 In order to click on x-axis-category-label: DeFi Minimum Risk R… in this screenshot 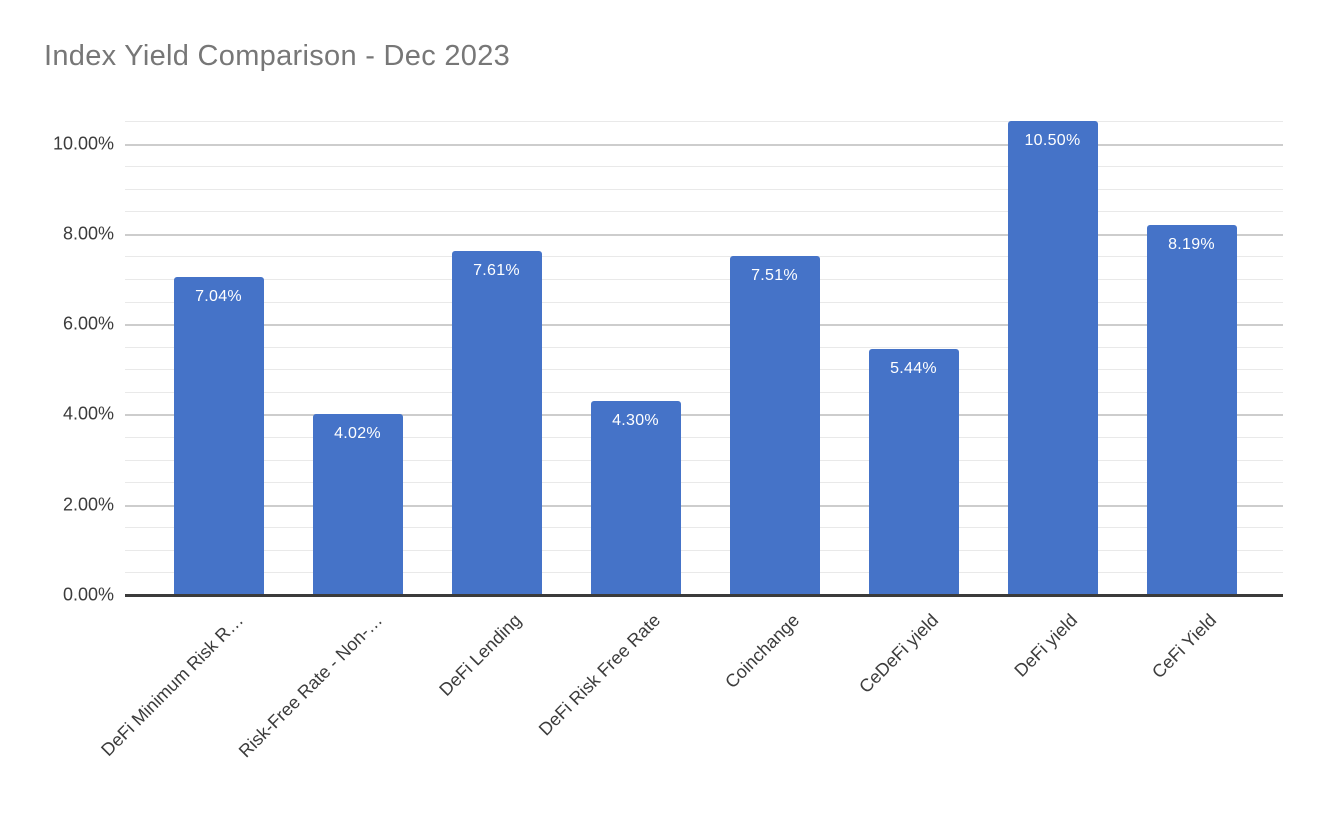, I will do `click(172, 685)`.